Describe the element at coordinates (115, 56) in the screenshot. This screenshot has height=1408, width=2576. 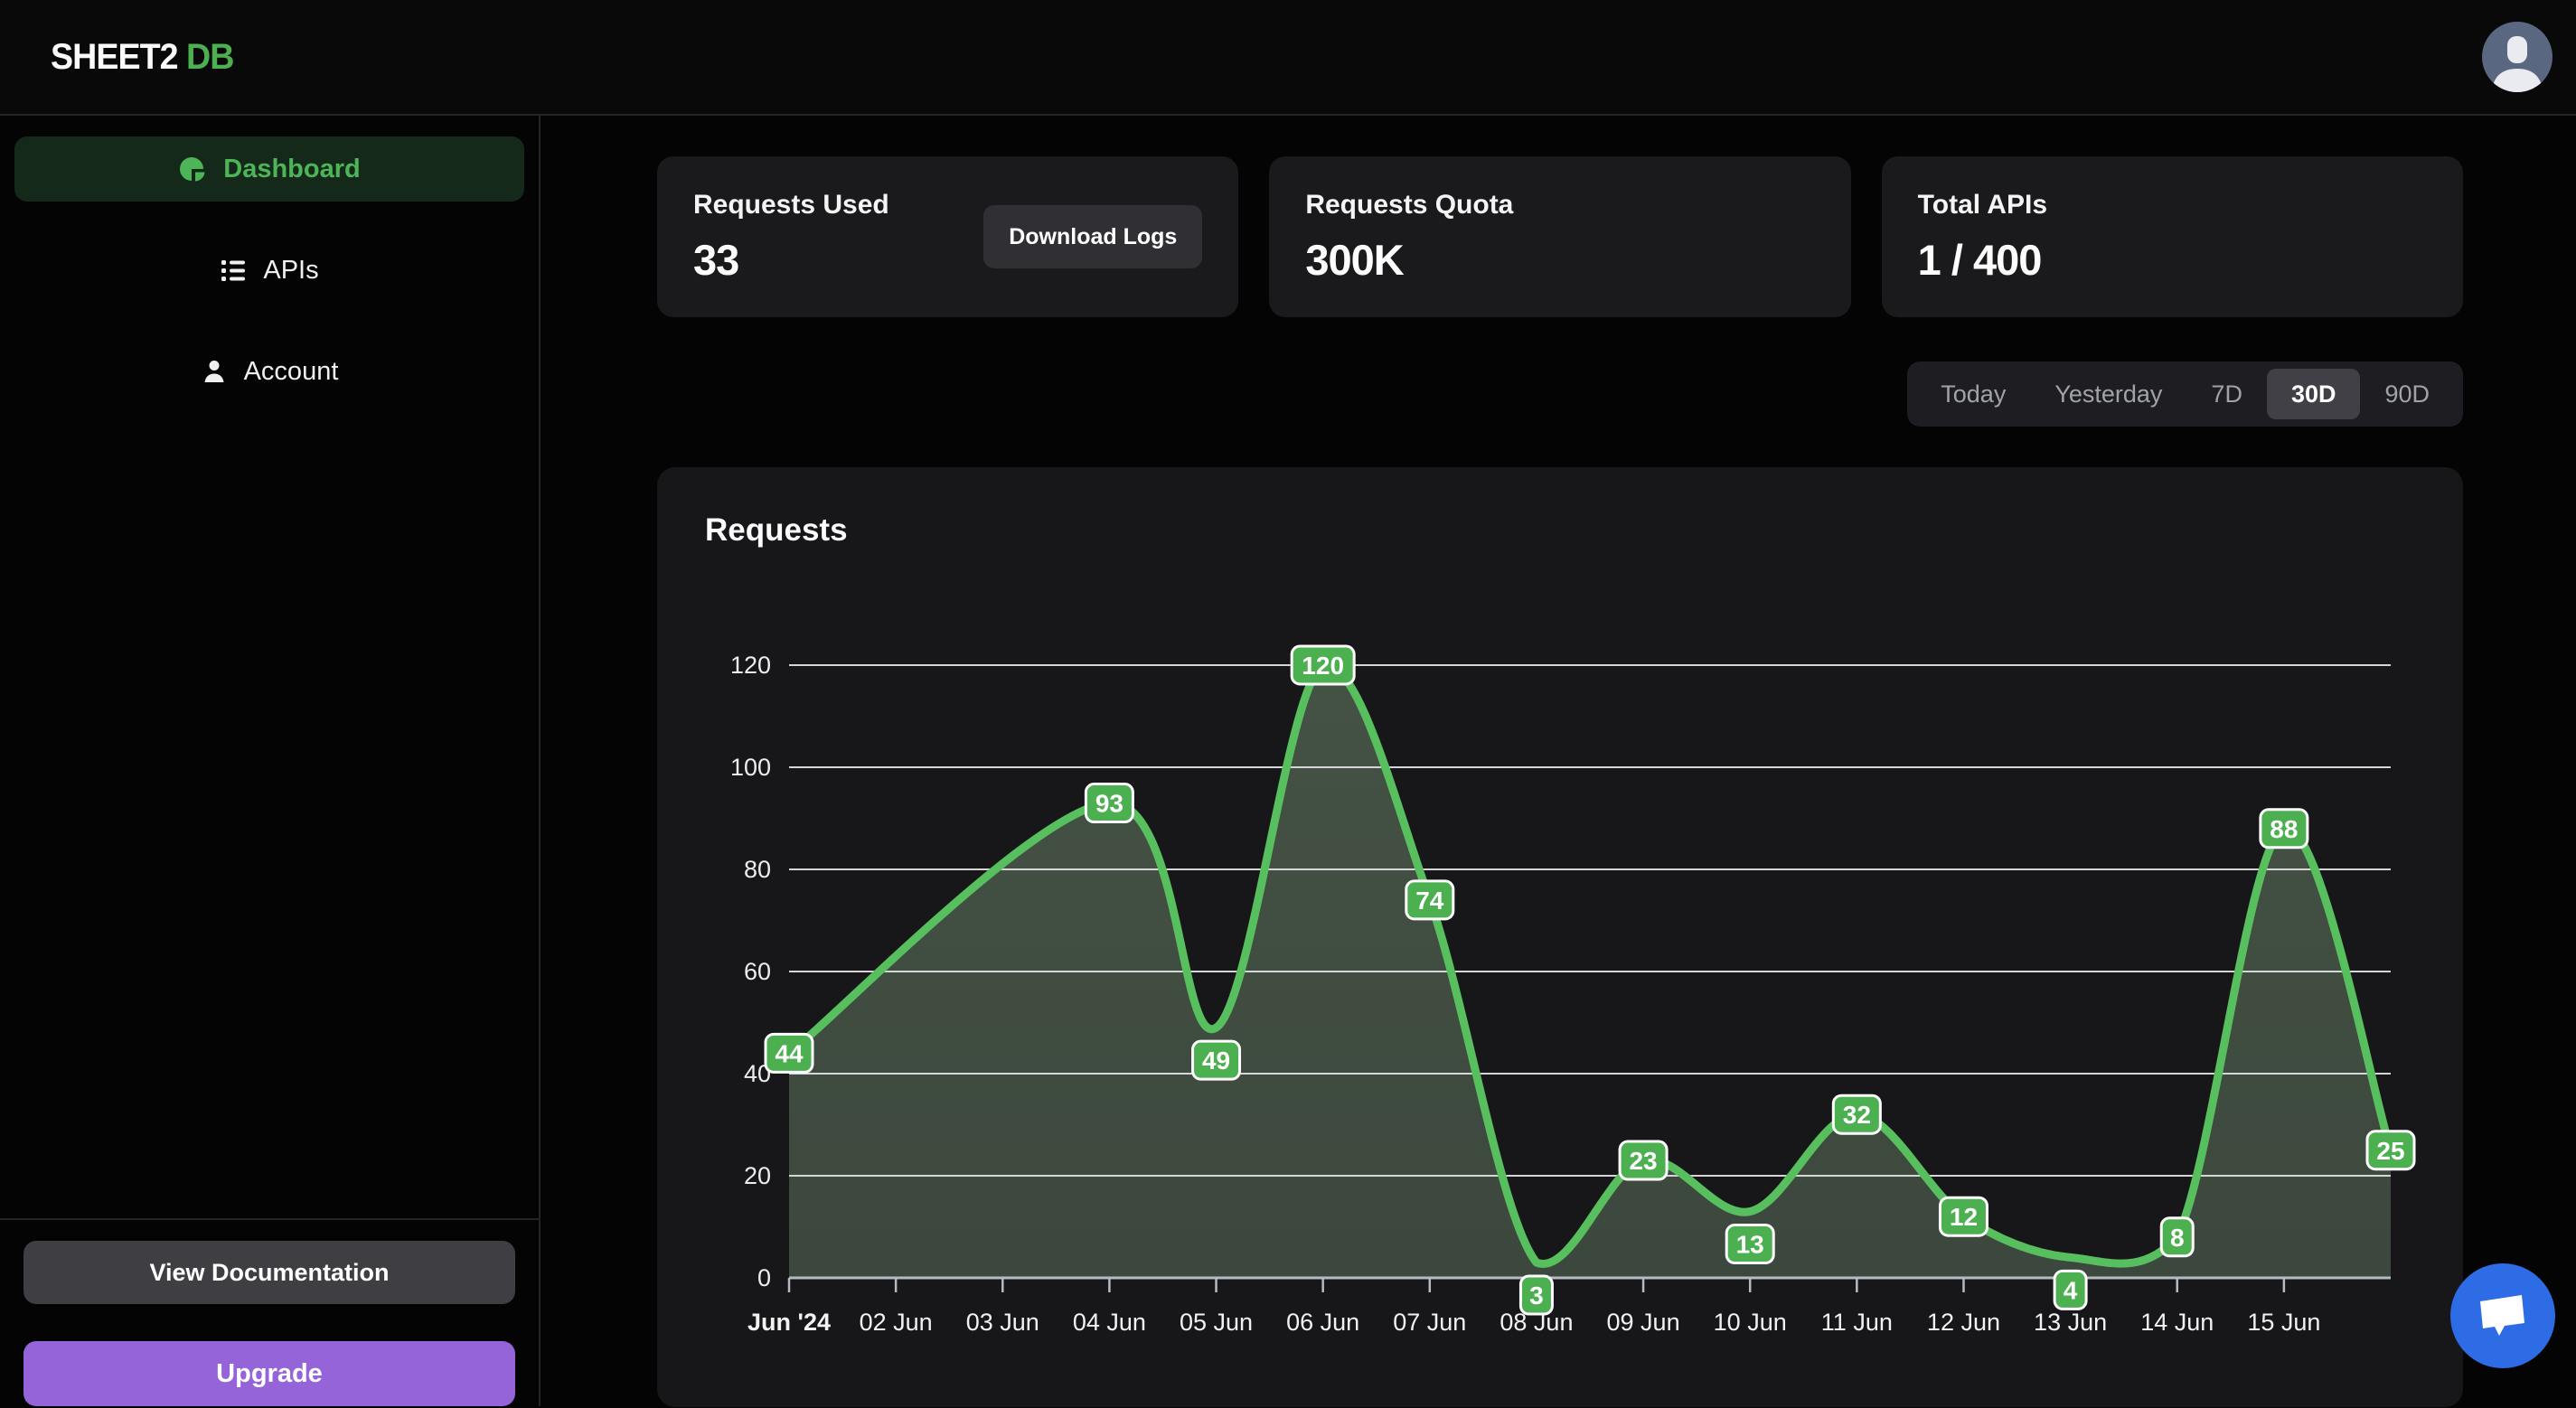
I see `logo-primary: SHEET2` at that location.